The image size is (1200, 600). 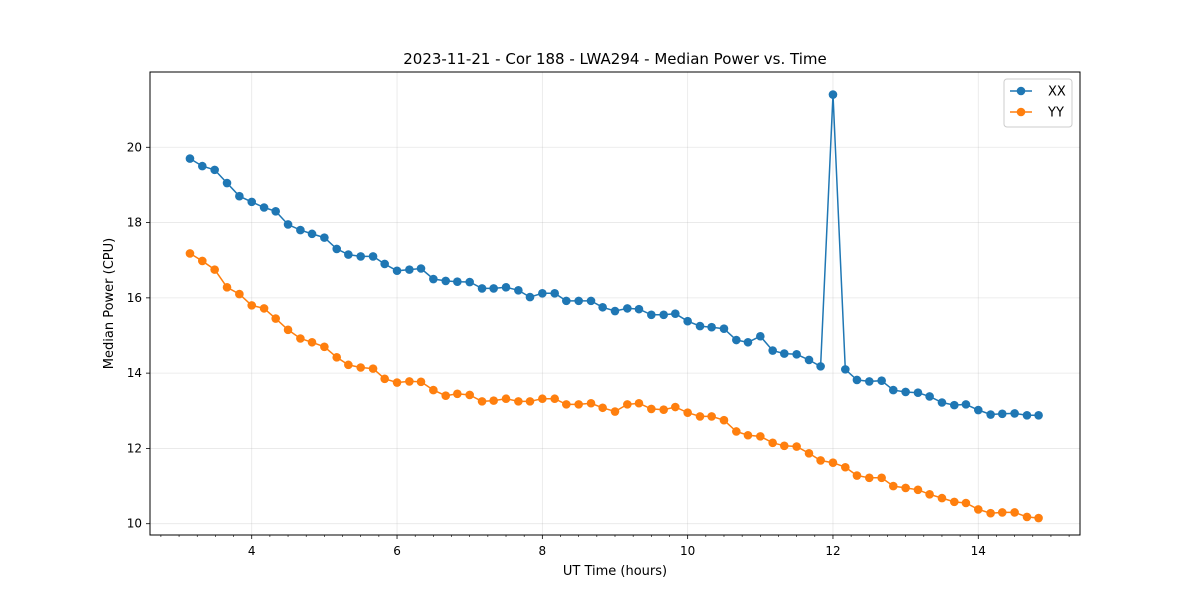 I want to click on legend-marker-xx, so click(x=1021, y=91).